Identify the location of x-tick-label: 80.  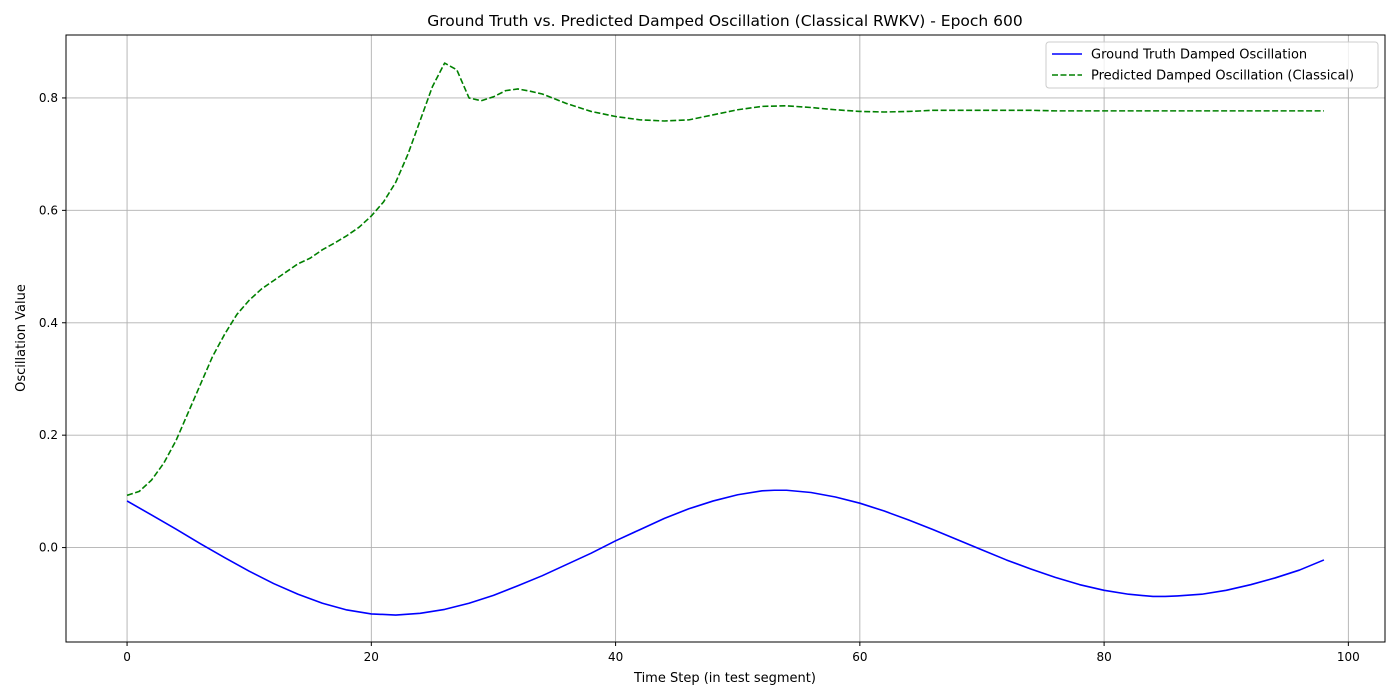
(1103, 657).